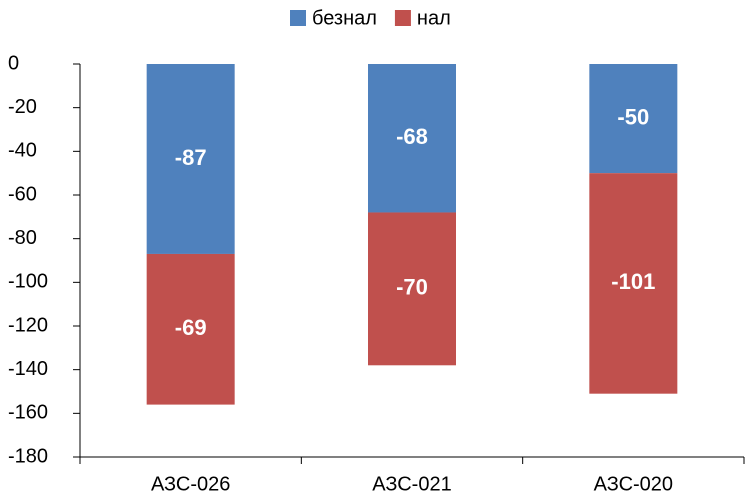 The height and width of the screenshot is (496, 746). What do you see at coordinates (13, 63) in the screenshot?
I see `y-tick-label: 0` at bounding box center [13, 63].